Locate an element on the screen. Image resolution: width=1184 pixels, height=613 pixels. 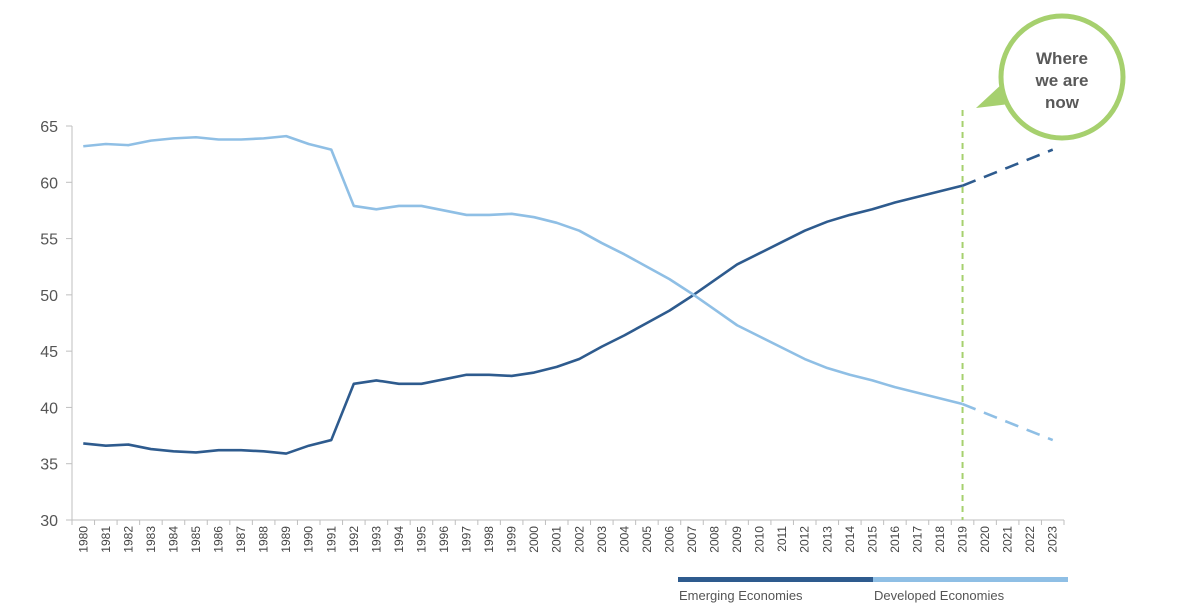
x-tick-label: 2000 is located at coordinates (534, 539).